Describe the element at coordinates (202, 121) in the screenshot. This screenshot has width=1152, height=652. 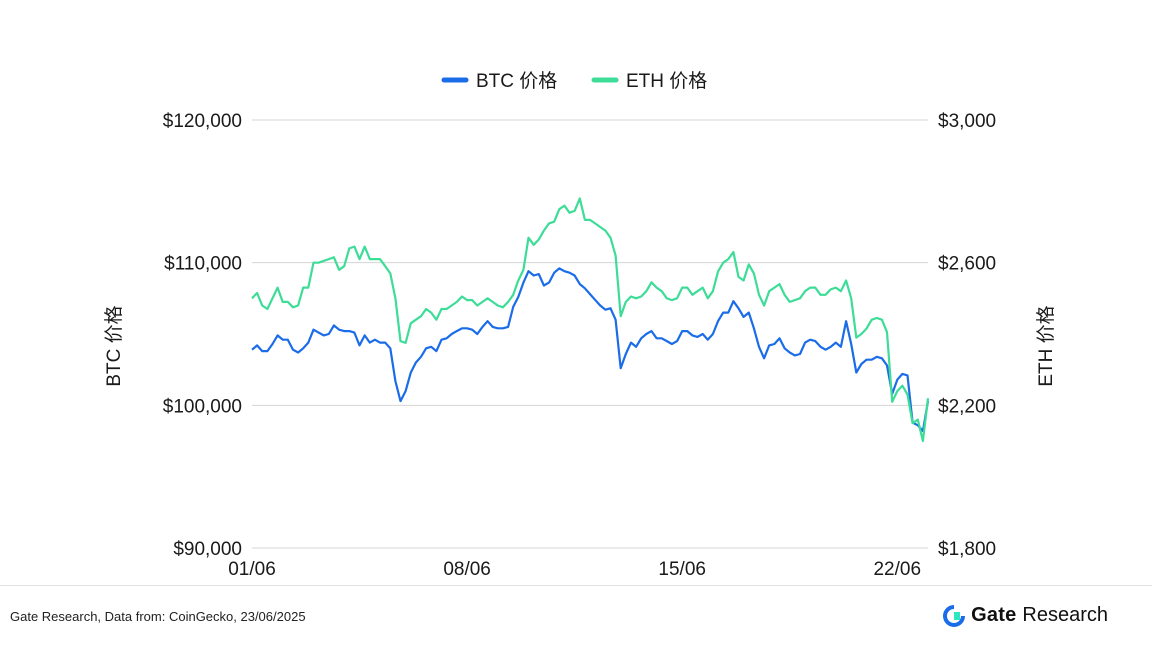
I see `btc-tick-label: $120,000` at that location.